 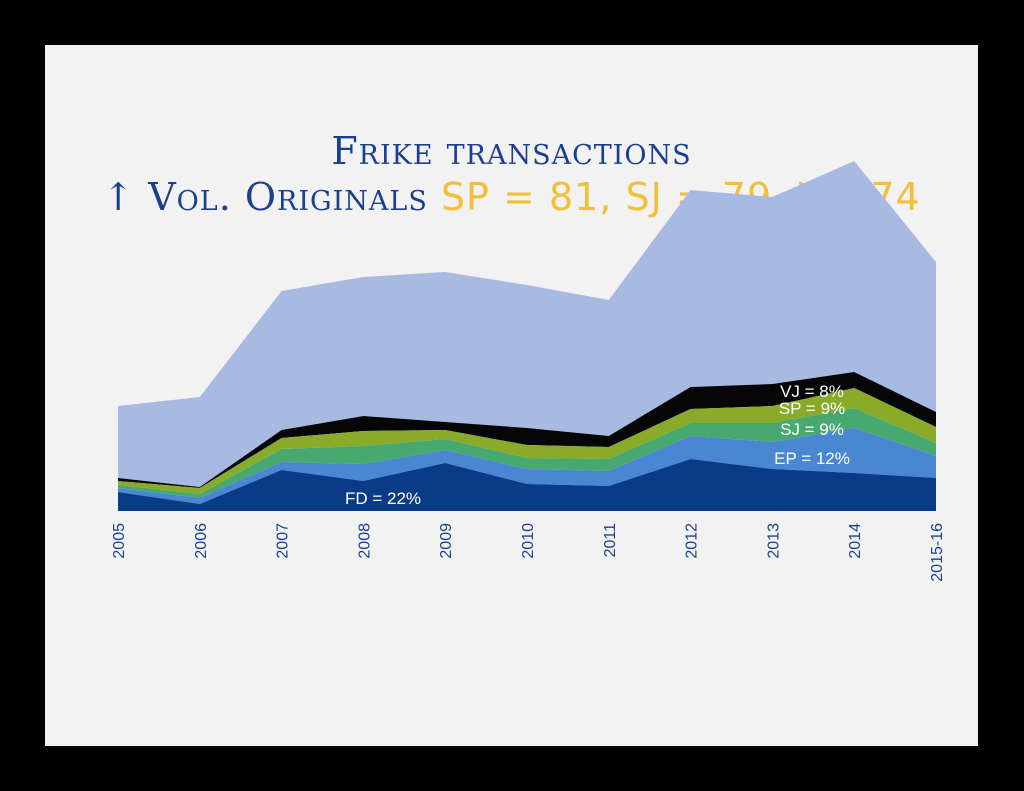 I want to click on x-tick-label: 2008, so click(x=364, y=541).